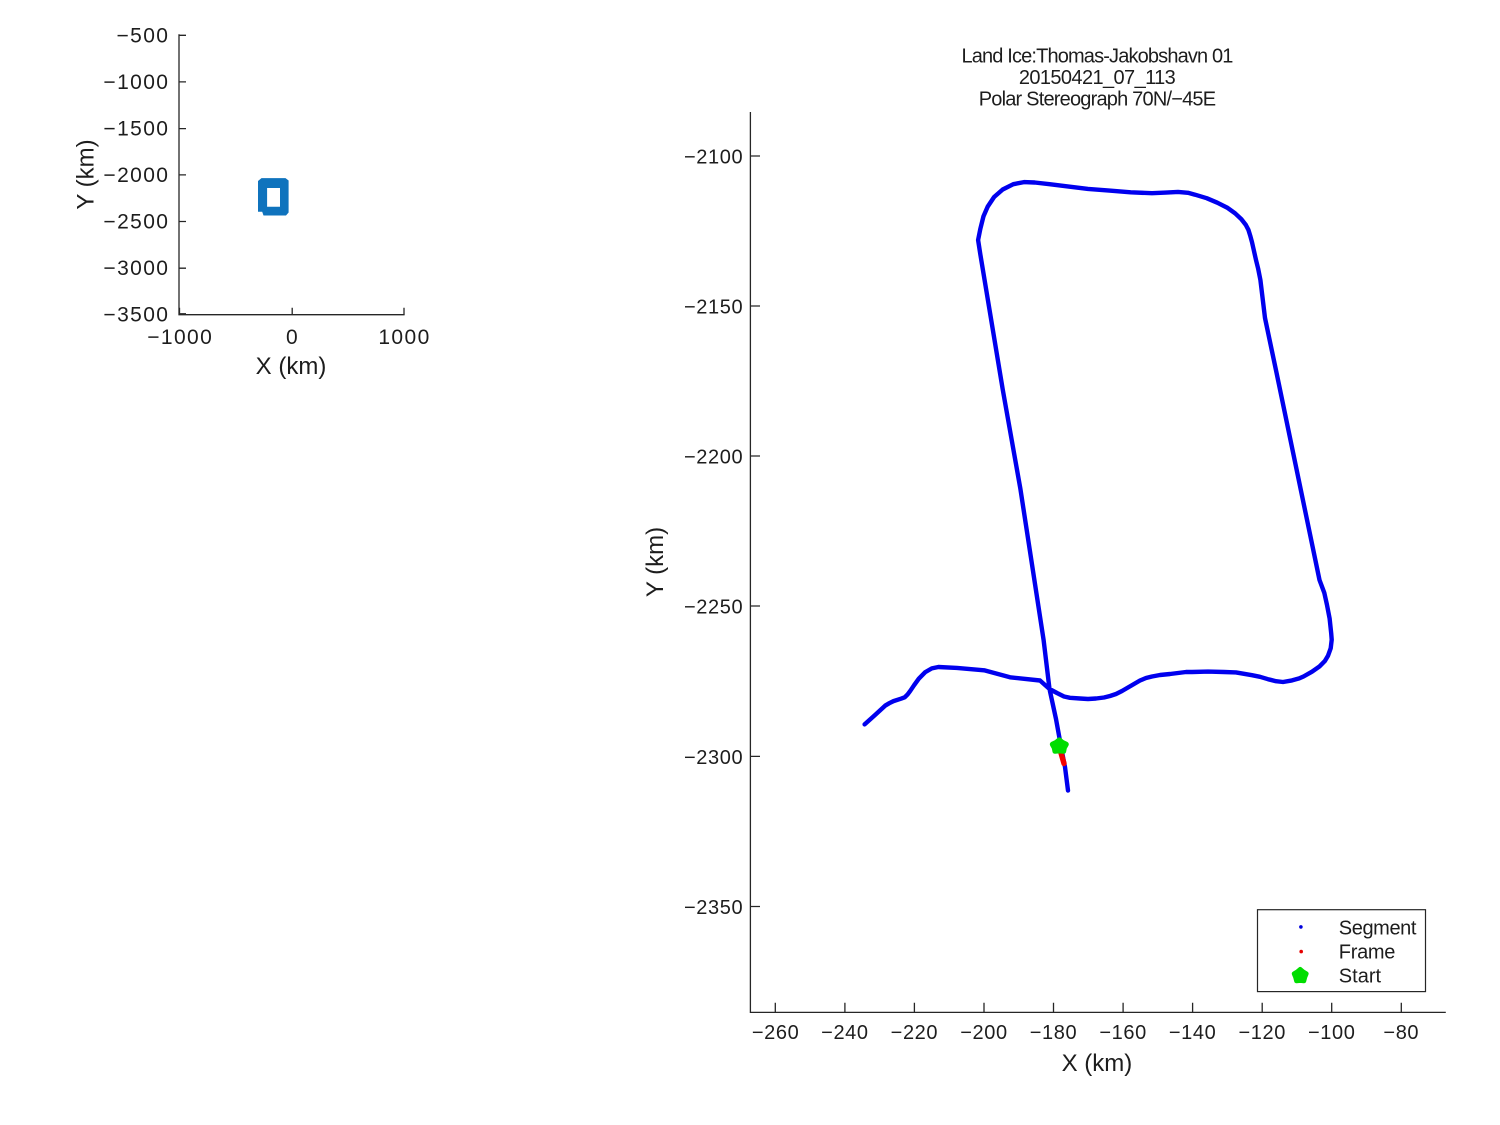  I want to click on svg-text: −2300, so click(713, 758).